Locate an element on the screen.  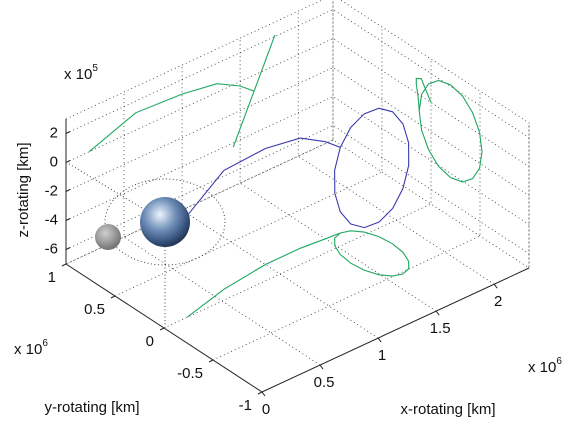
z-tick-label: 0 is located at coordinates (54, 161).